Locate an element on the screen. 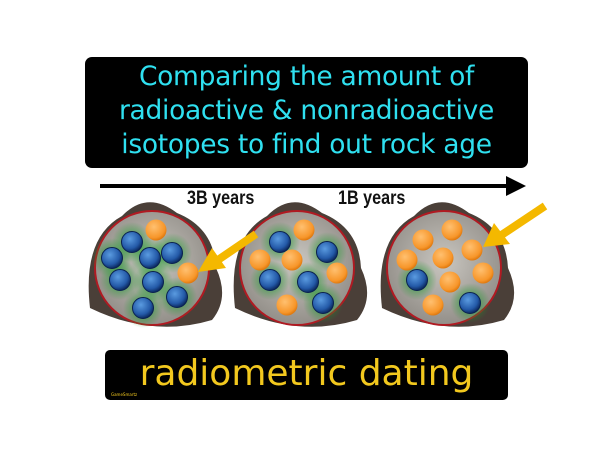 Image resolution: width=614 pixels, height=460 pixels. caption-text: radiometric dating is located at coordinates (306, 373).